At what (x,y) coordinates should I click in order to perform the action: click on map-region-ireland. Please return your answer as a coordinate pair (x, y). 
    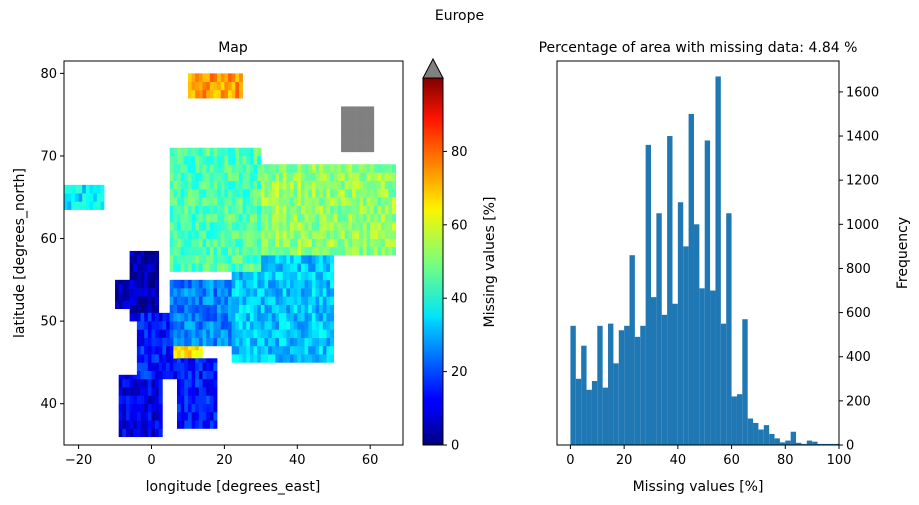
    Looking at the image, I should click on (122, 294).